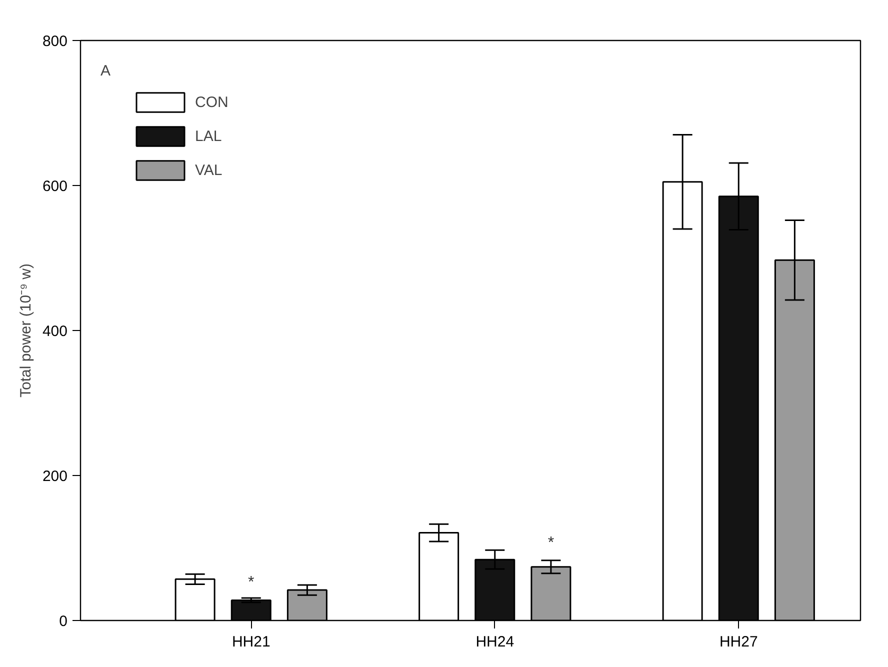 The image size is (888, 667). I want to click on x-tick-label: HH21, so click(251, 642).